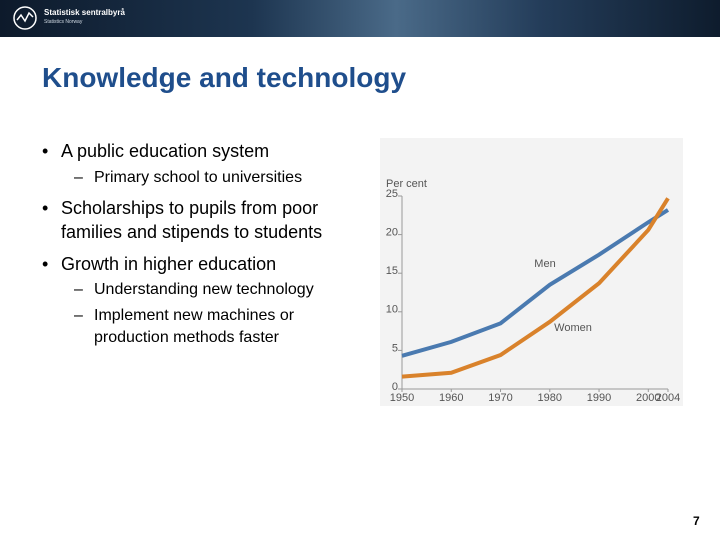 Image resolution: width=720 pixels, height=540 pixels. Describe the element at coordinates (550, 398) in the screenshot. I see `x-tick-label: 1980` at that location.